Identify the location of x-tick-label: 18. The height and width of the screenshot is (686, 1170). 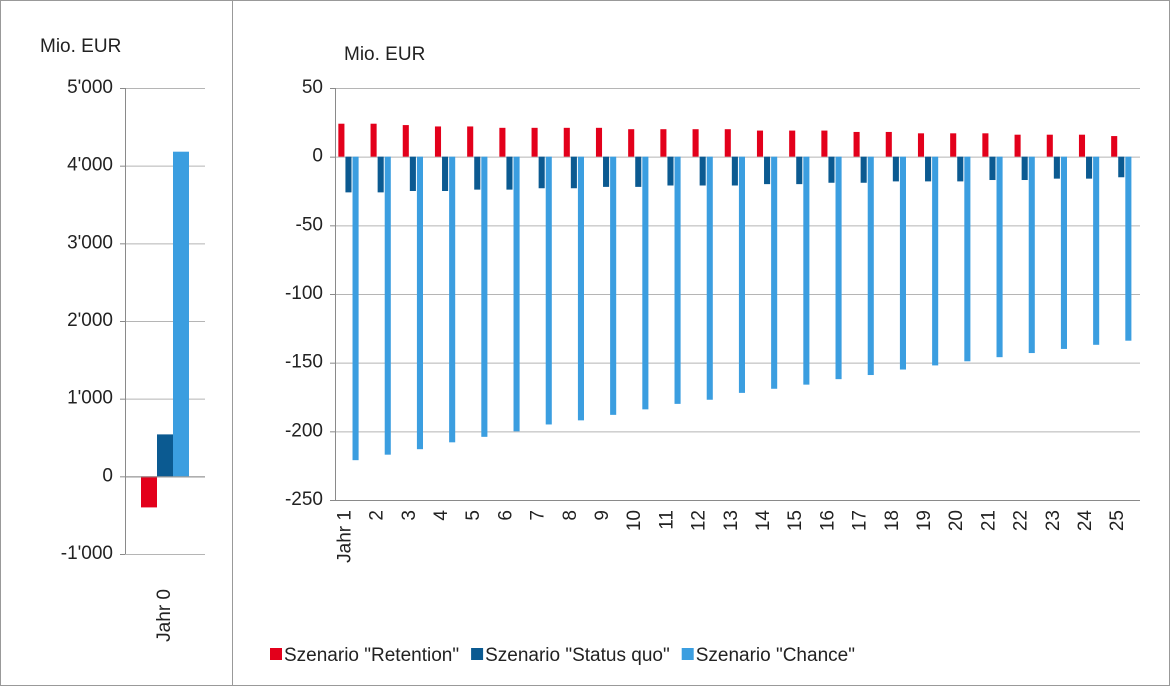
(892, 520).